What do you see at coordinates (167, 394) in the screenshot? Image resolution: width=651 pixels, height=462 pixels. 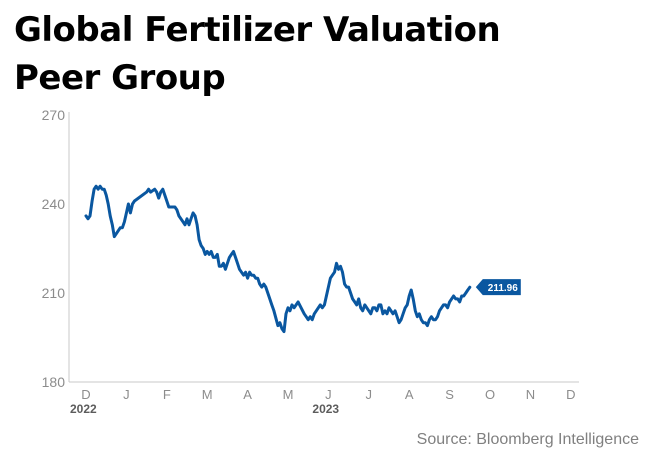 I see `x-tick-label: F` at bounding box center [167, 394].